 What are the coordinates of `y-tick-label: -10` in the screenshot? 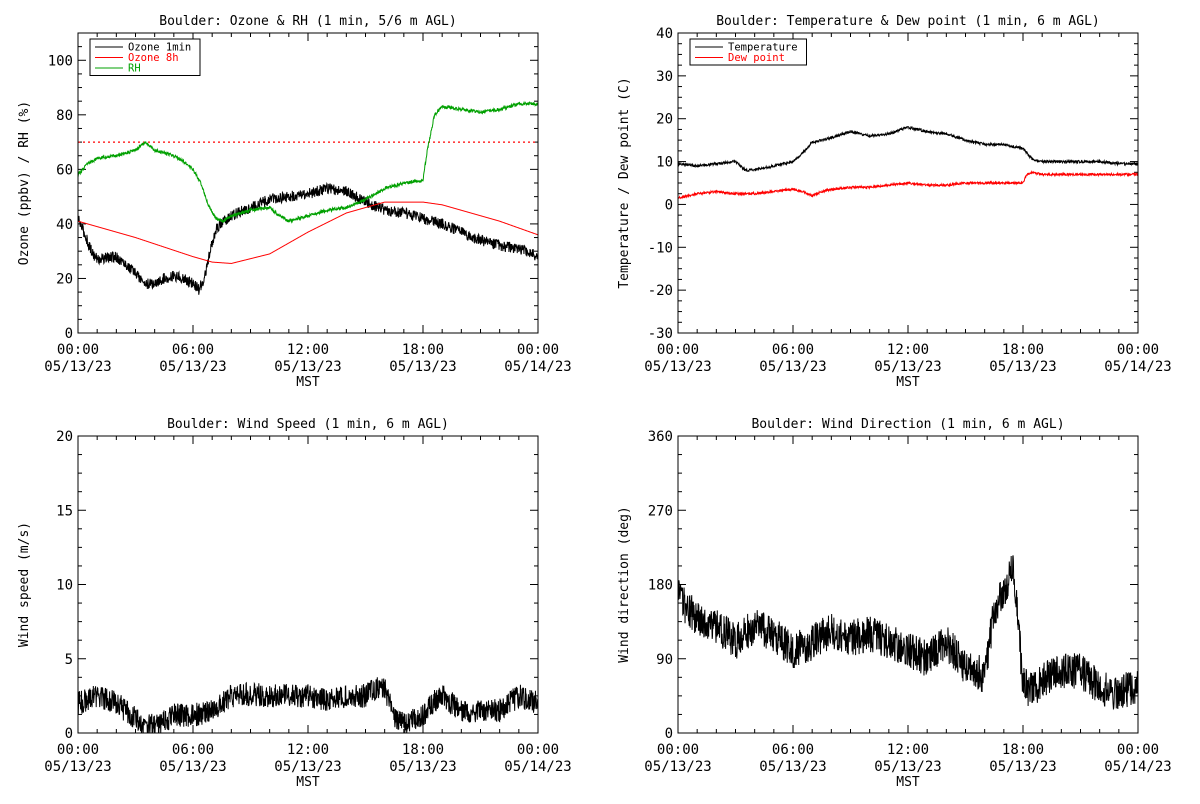 It's located at (660, 248).